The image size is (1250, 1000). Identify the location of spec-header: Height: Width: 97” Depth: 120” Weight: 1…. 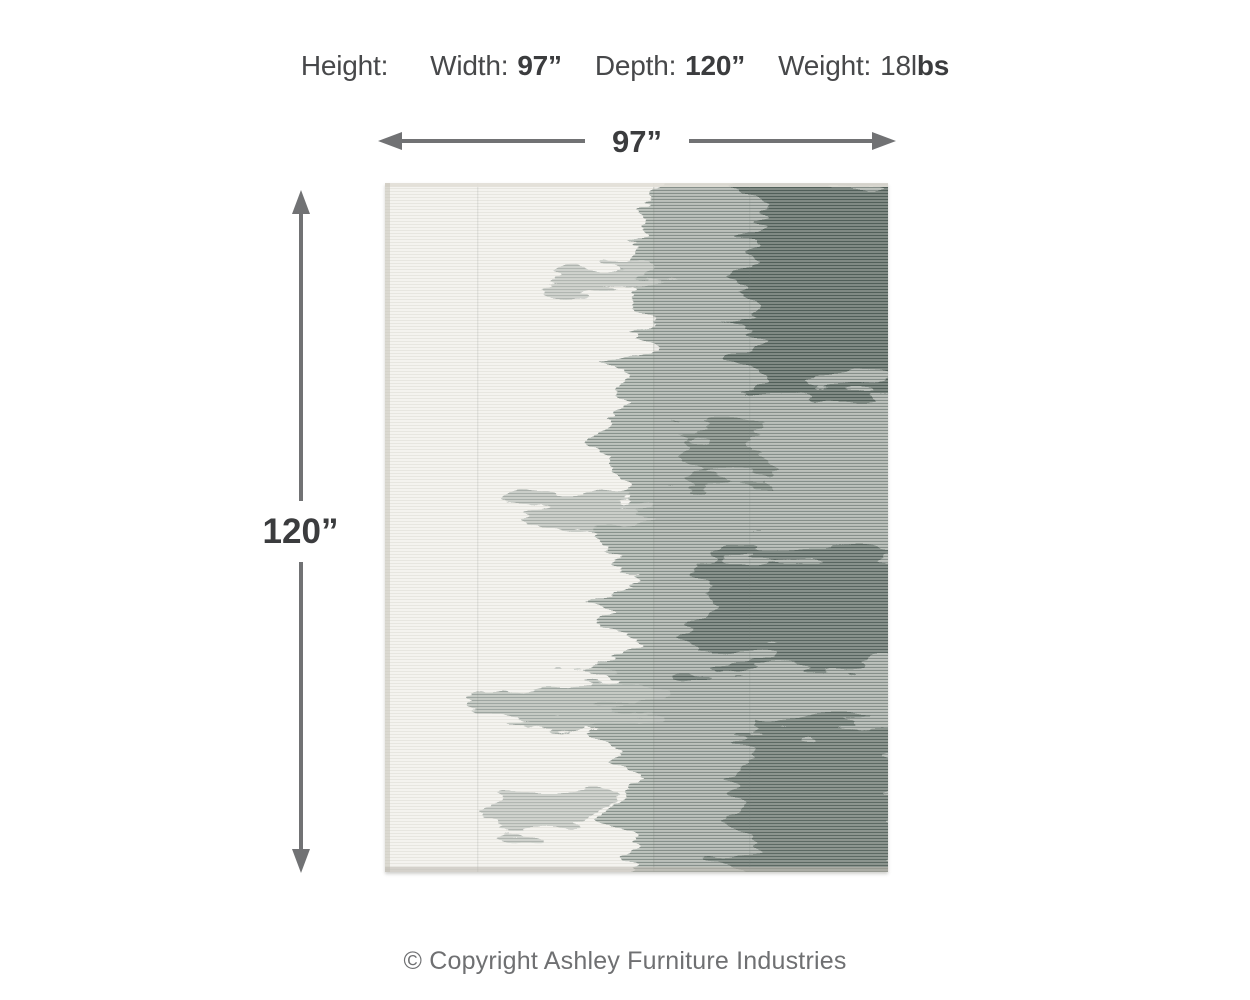
(625, 66).